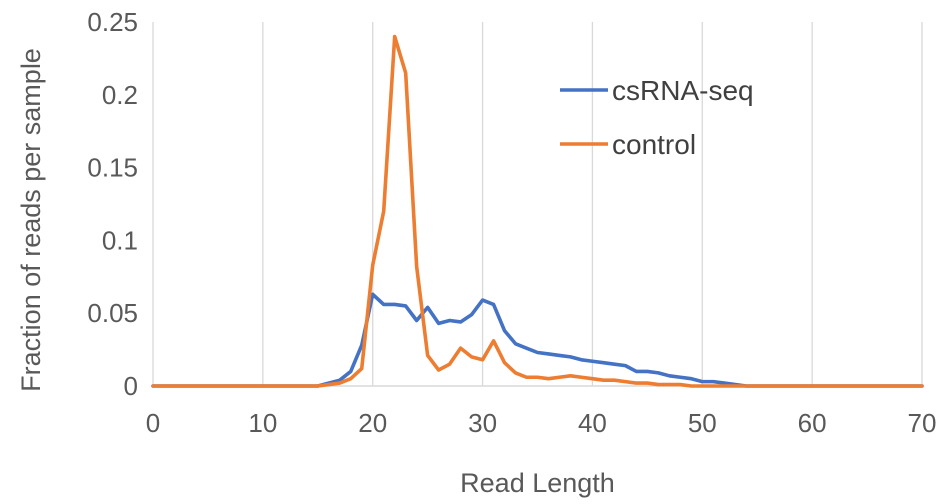 The height and width of the screenshot is (504, 944). I want to click on x-tick-label: 10, so click(262, 423).